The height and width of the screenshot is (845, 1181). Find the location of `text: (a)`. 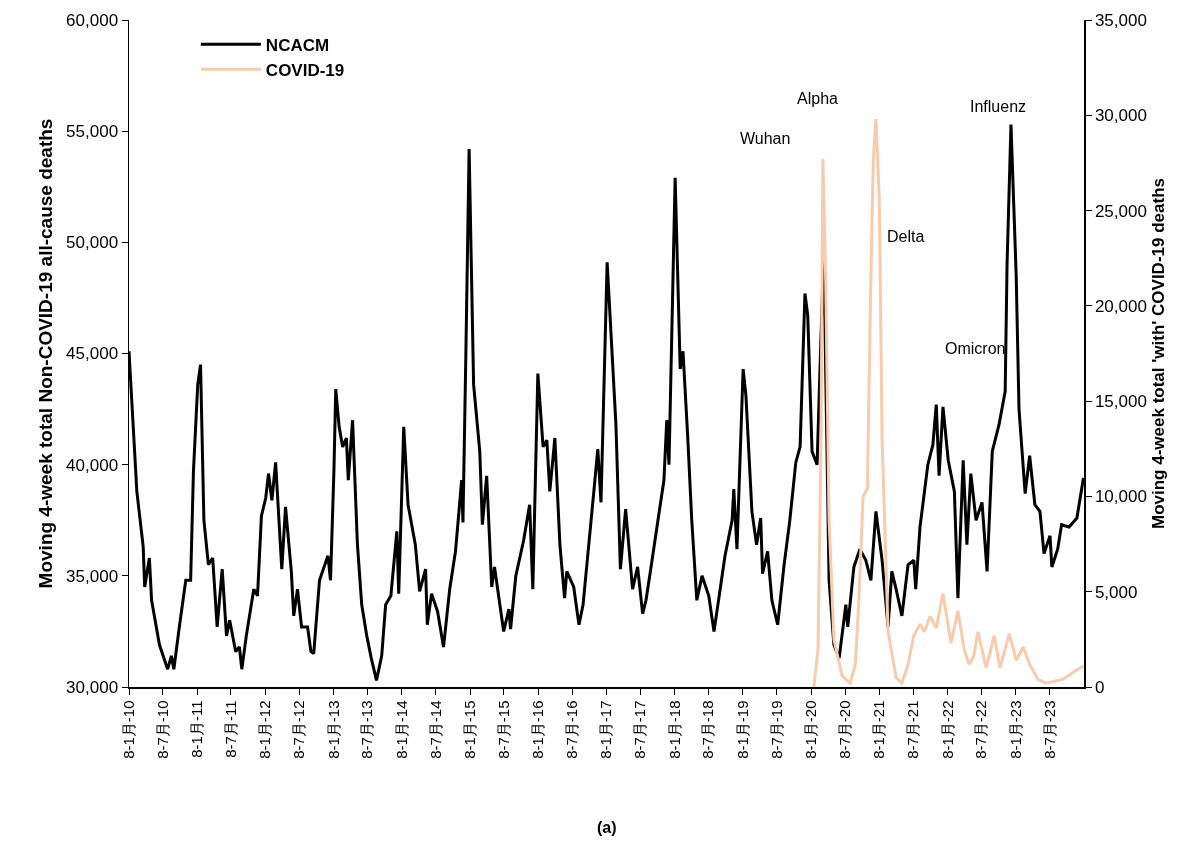

text: (a) is located at coordinates (607, 827).